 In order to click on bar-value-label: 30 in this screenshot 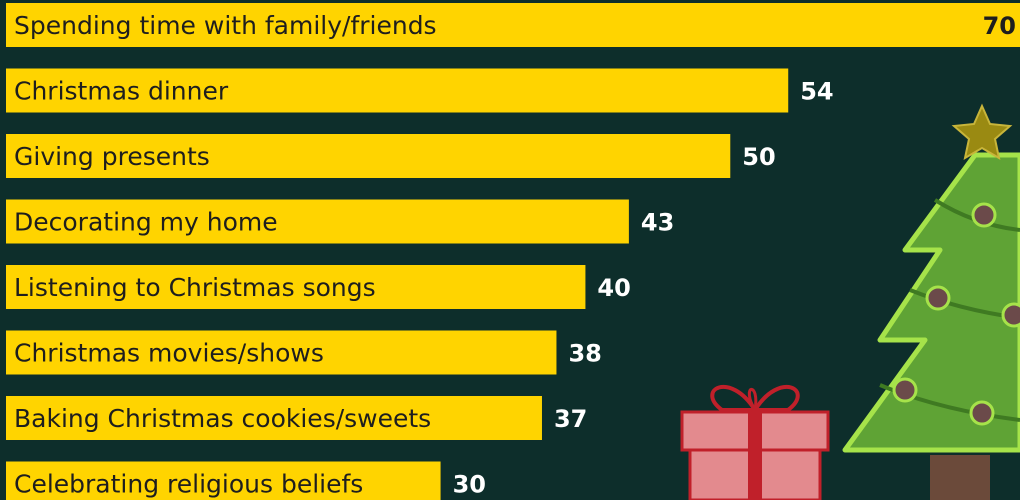, I will do `click(469, 485)`.